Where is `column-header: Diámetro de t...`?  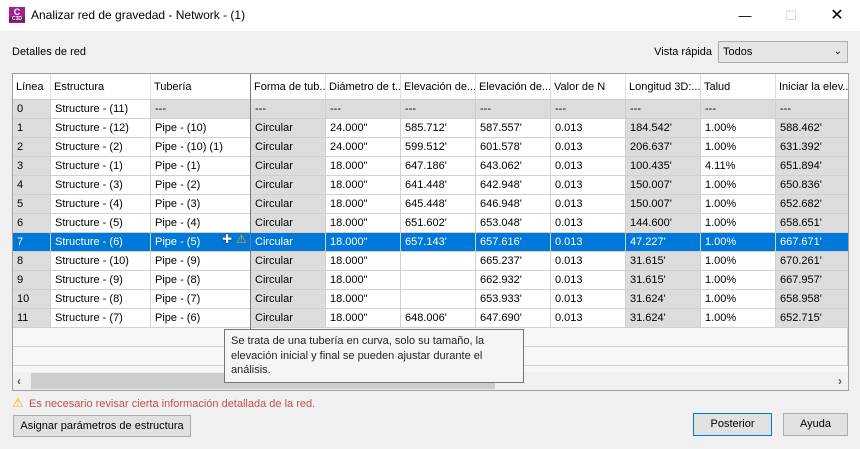
column-header: Diámetro de t... is located at coordinates (363, 87).